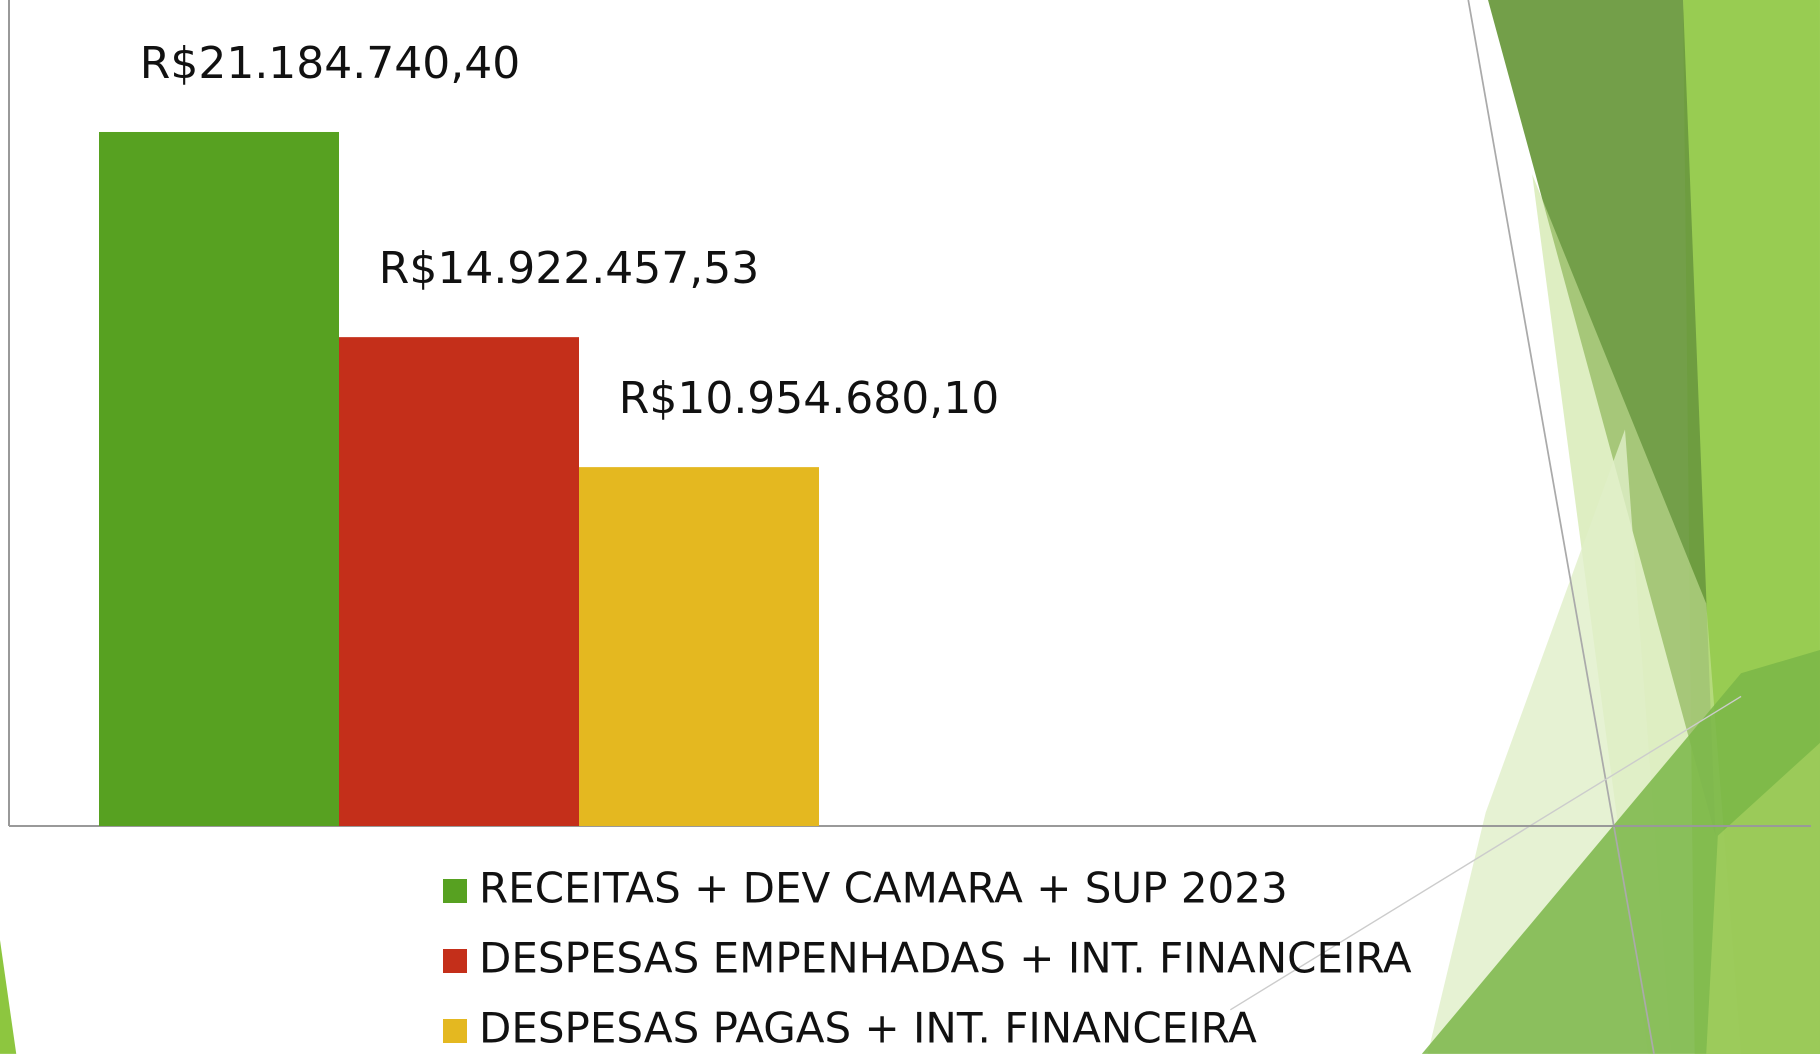  I want to click on legend-label: DESPESAS EMPENHADAS + INT. FINANCEIRA, so click(945, 958).